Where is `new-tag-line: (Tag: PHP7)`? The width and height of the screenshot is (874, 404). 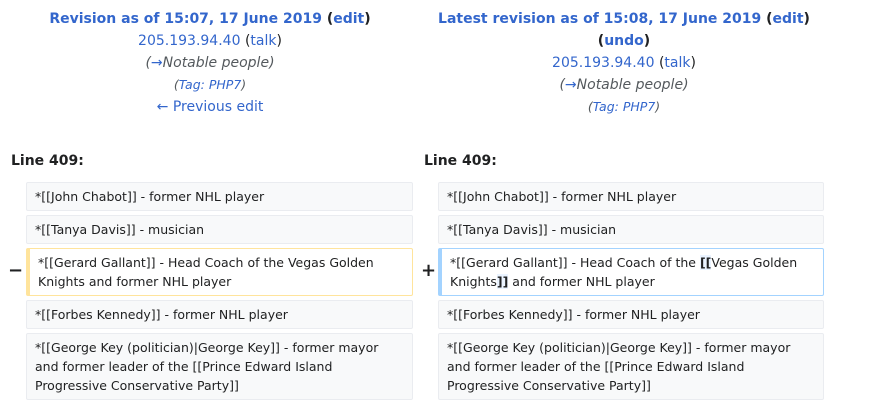 new-tag-line: (Tag: PHP7) is located at coordinates (624, 106).